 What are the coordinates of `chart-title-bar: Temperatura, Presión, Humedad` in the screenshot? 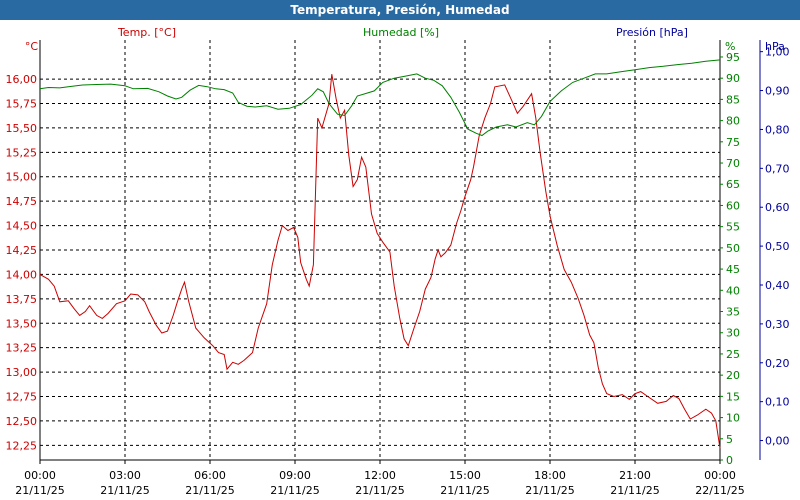 It's located at (400, 10).